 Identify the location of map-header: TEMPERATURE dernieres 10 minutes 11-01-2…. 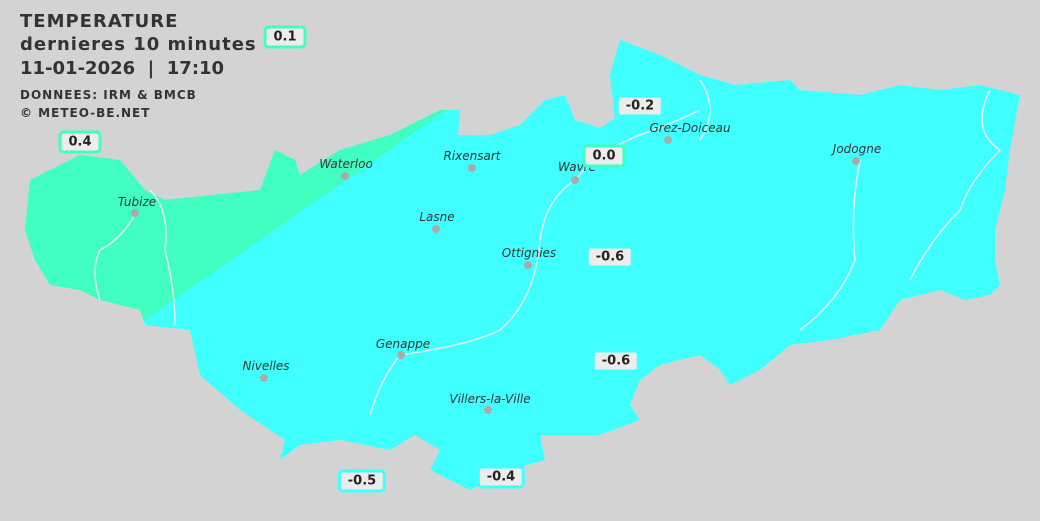
(138, 66).